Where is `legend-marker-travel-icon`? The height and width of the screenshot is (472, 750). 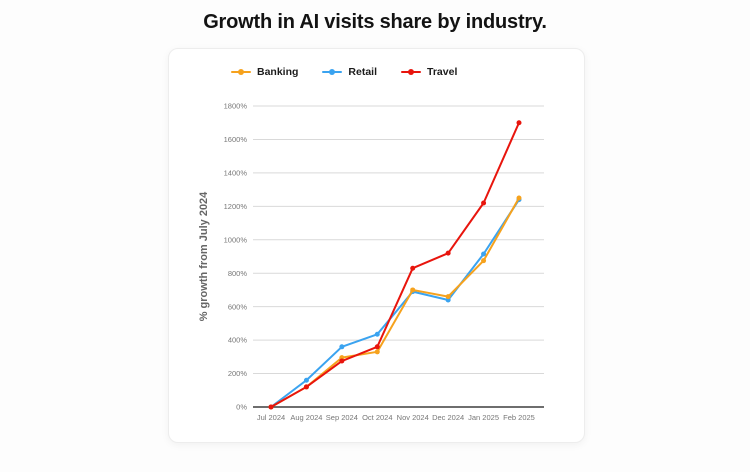
legend-marker-travel-icon is located at coordinates (411, 72).